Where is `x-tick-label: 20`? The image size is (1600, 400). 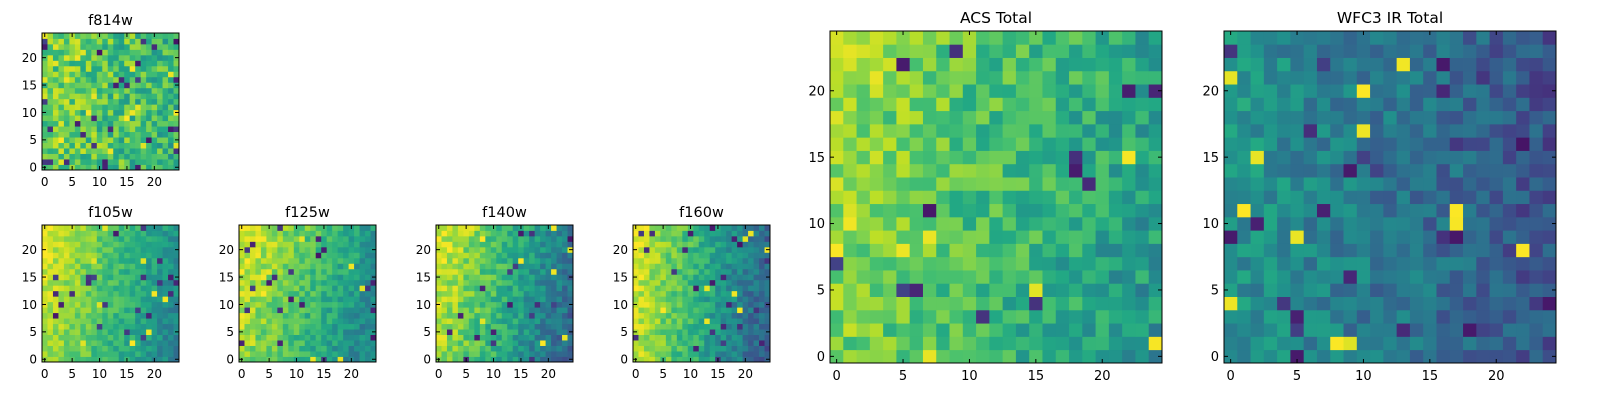
x-tick-label: 20 is located at coordinates (154, 182).